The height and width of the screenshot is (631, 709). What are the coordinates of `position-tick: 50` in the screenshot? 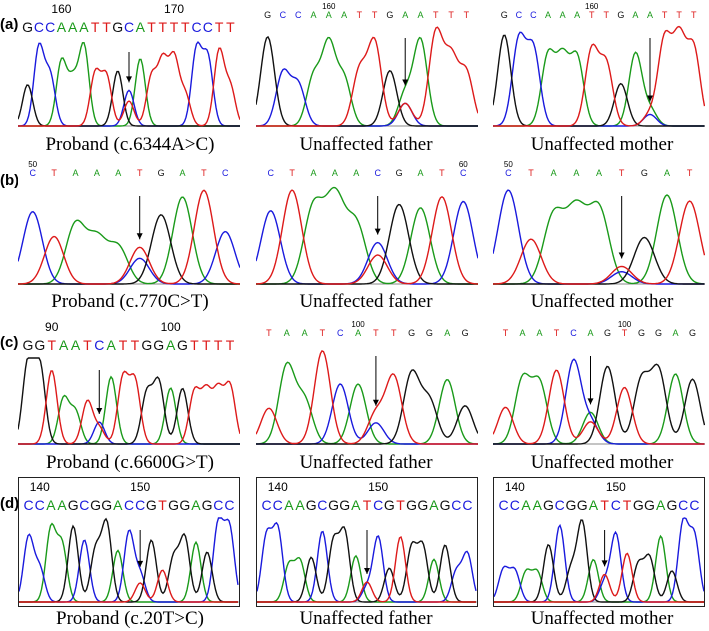 It's located at (508, 164).